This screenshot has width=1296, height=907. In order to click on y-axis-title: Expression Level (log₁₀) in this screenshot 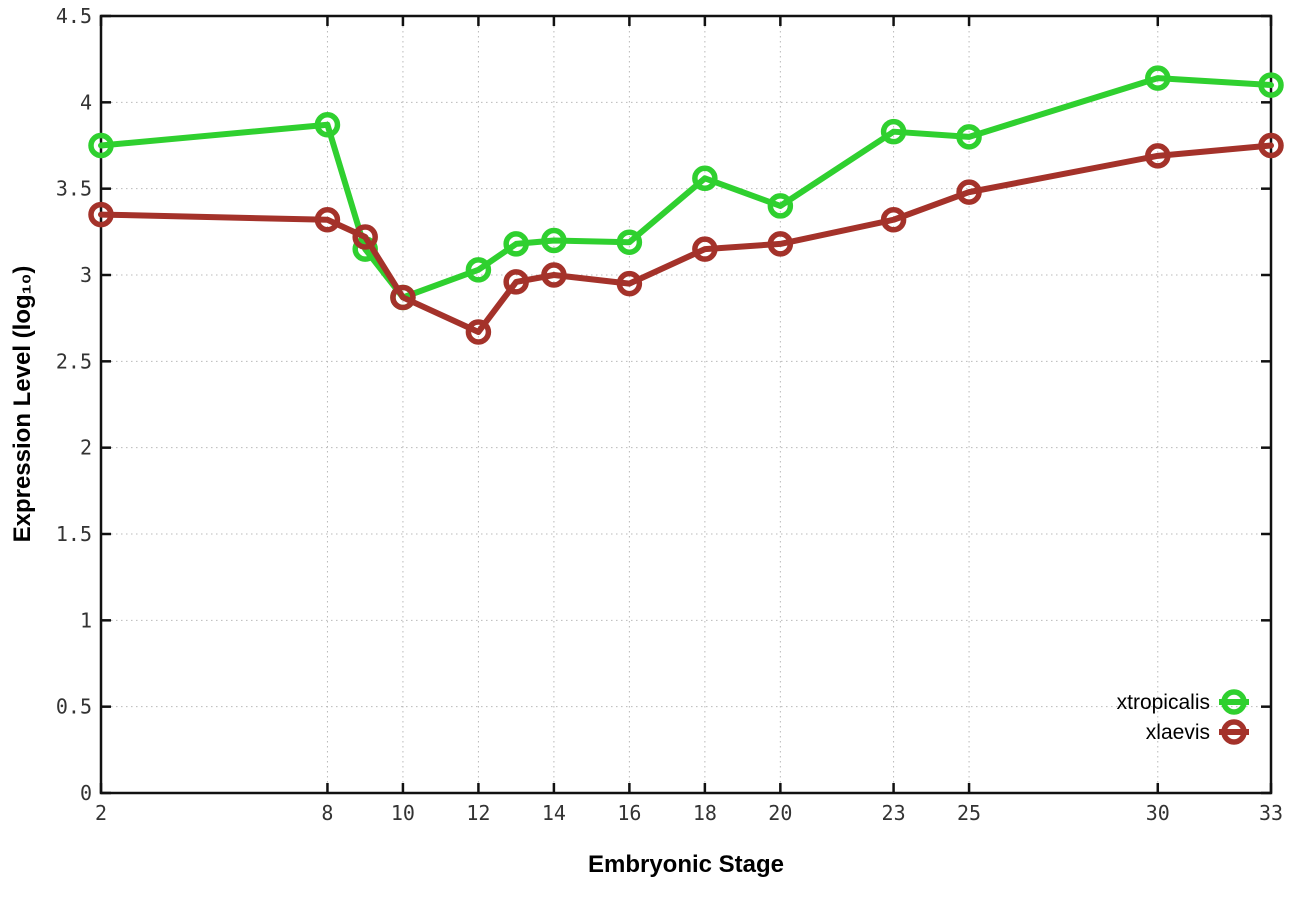, I will do `click(22, 404)`.